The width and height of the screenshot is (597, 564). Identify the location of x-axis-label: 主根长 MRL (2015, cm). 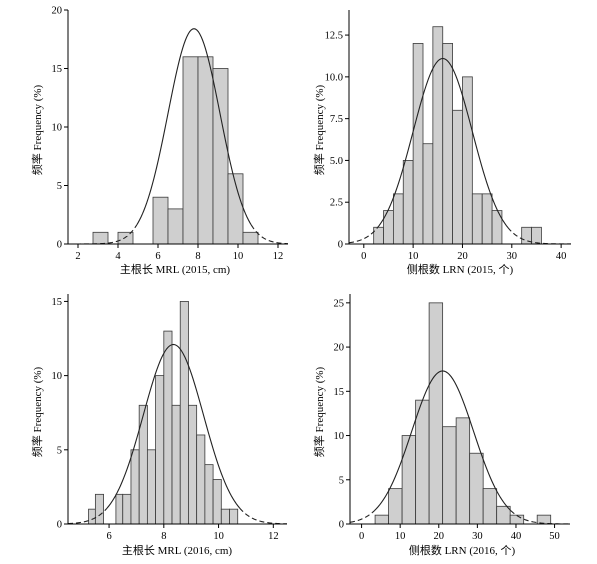
(175, 269).